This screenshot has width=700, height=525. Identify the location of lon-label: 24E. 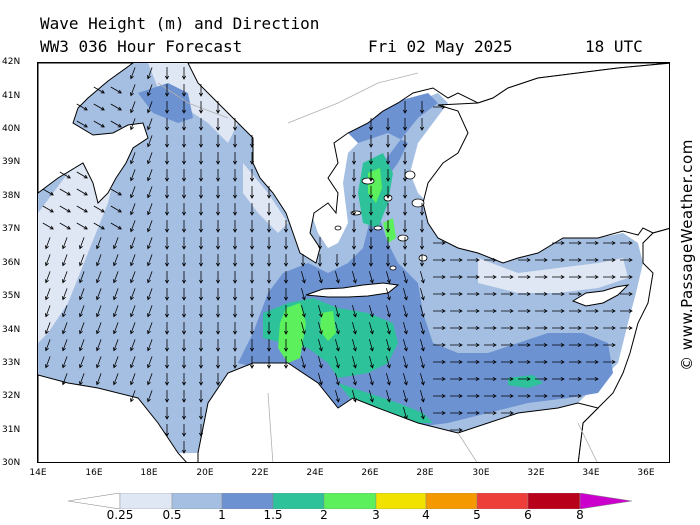
(315, 473).